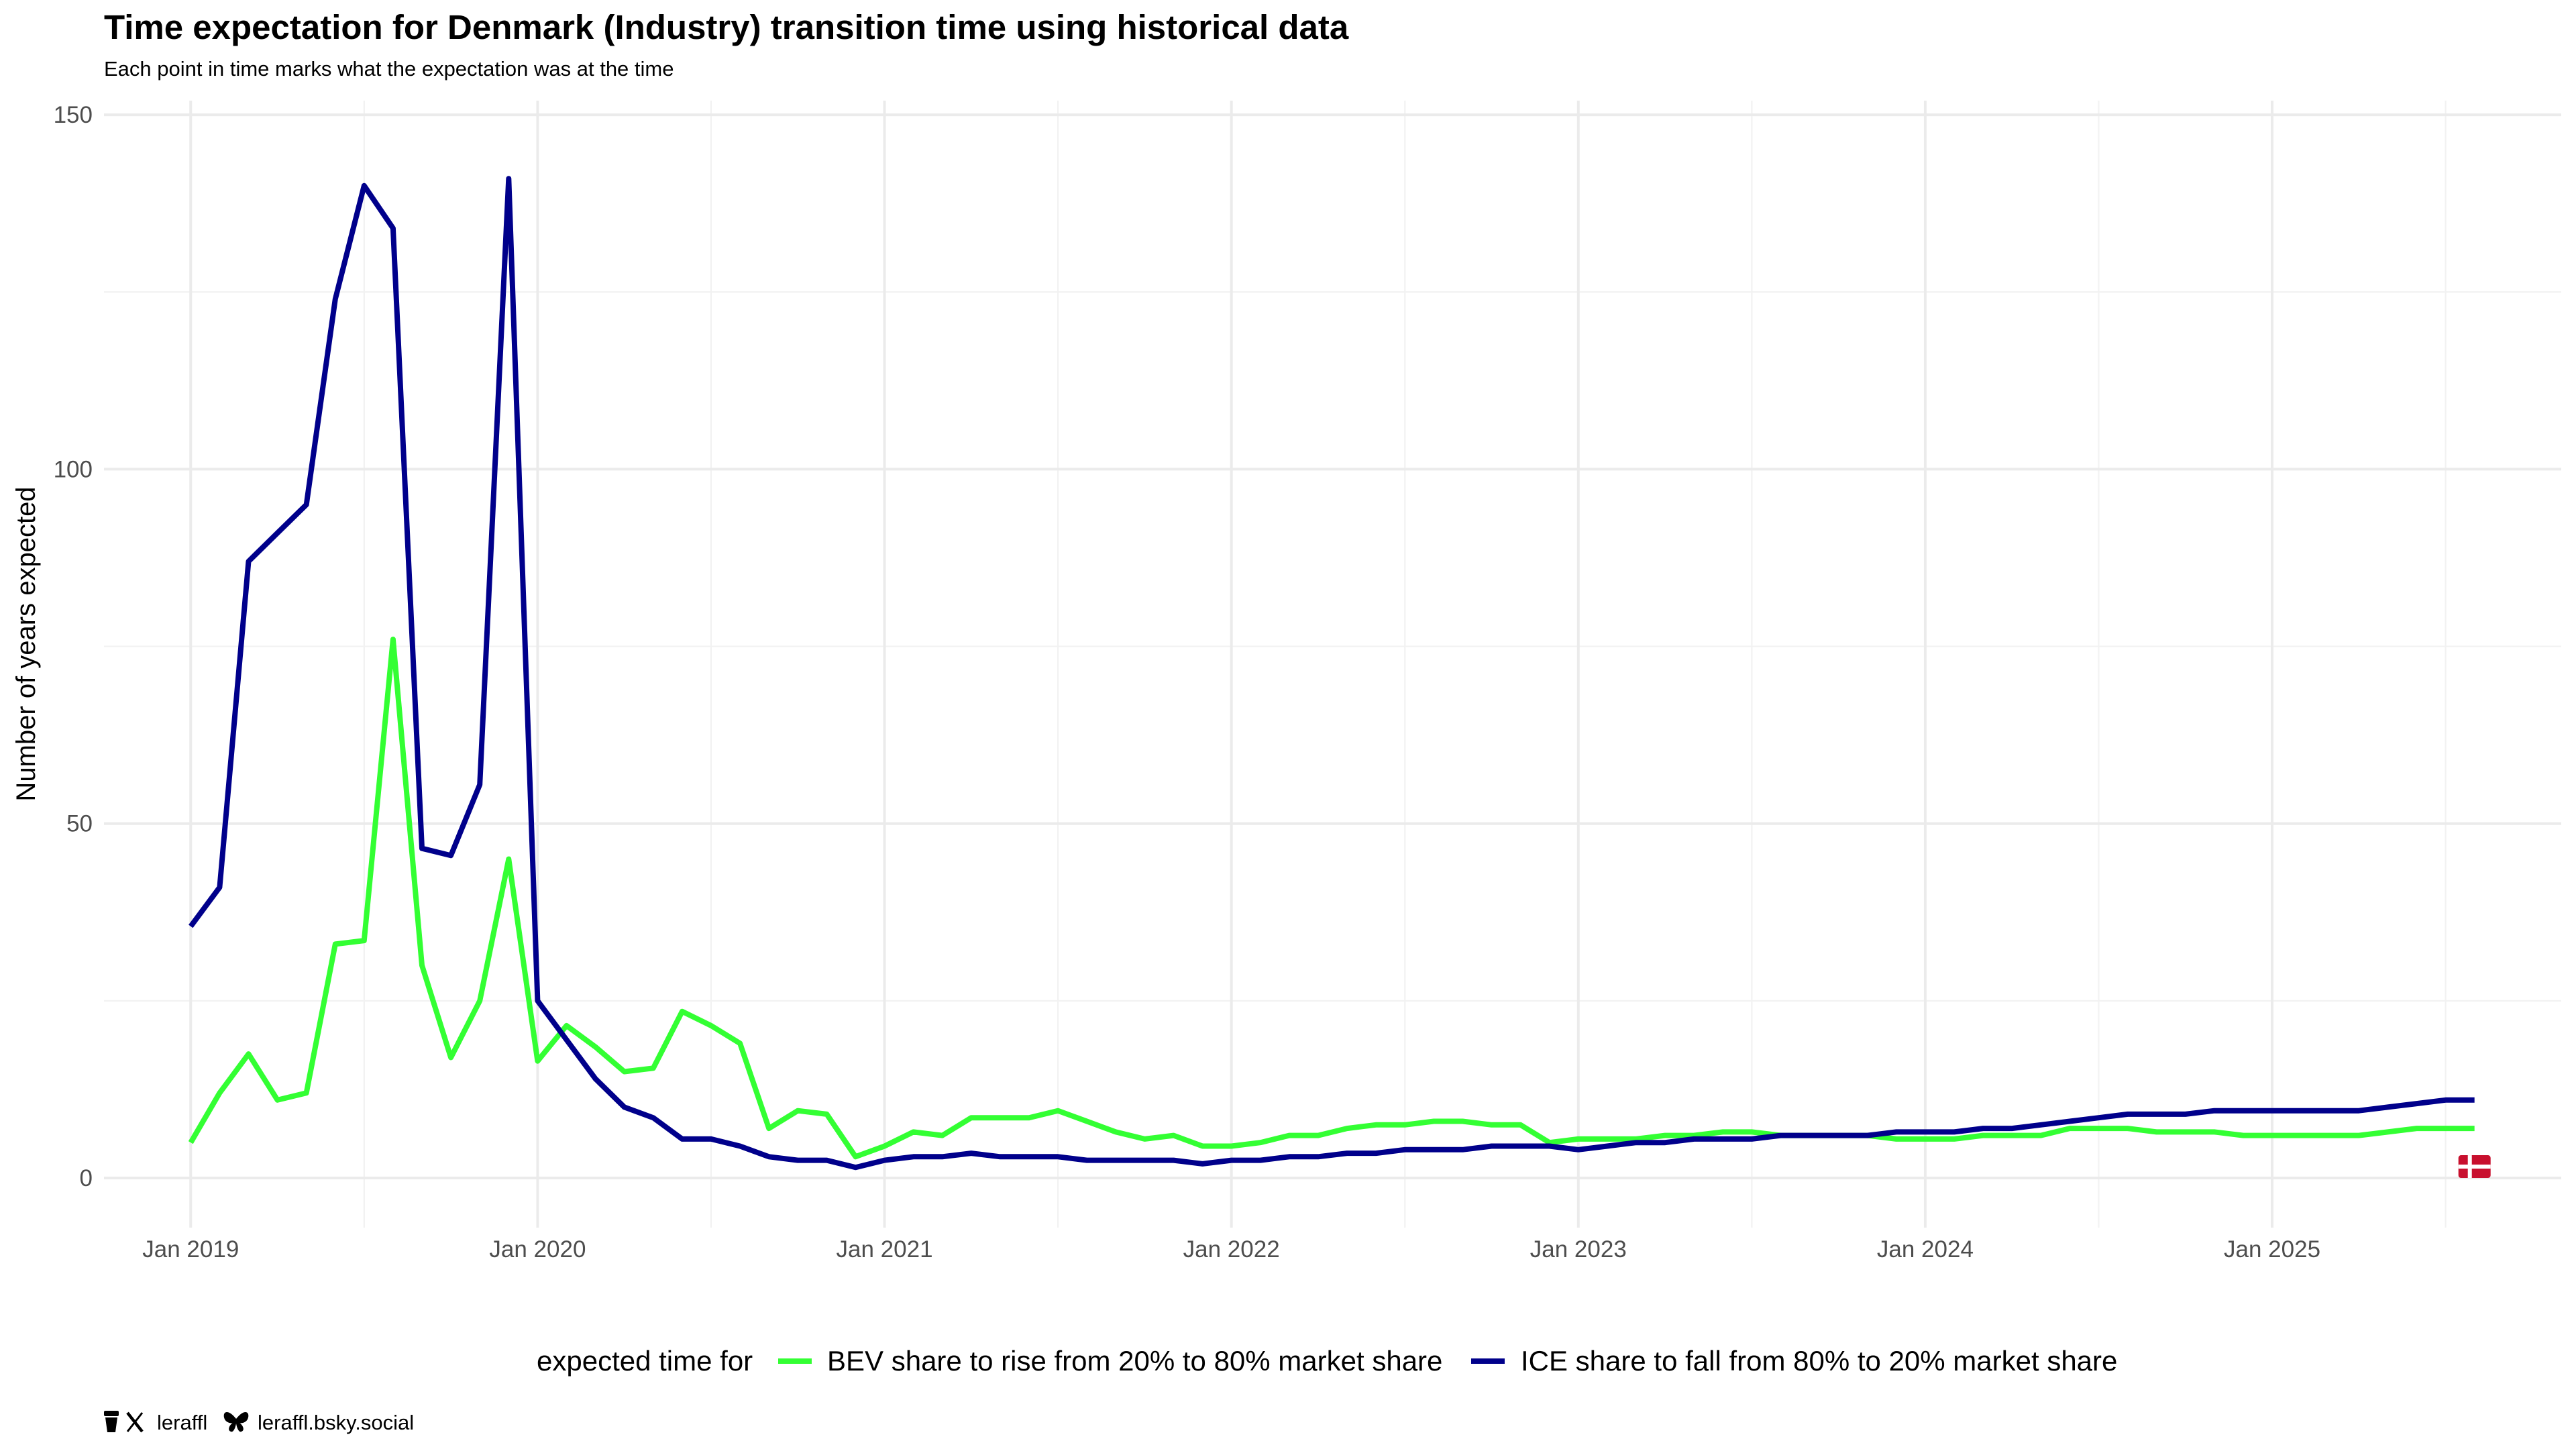 Image resolution: width=2576 pixels, height=1449 pixels. Describe the element at coordinates (111, 1421) in the screenshot. I see `coffee-cup-icon` at that location.